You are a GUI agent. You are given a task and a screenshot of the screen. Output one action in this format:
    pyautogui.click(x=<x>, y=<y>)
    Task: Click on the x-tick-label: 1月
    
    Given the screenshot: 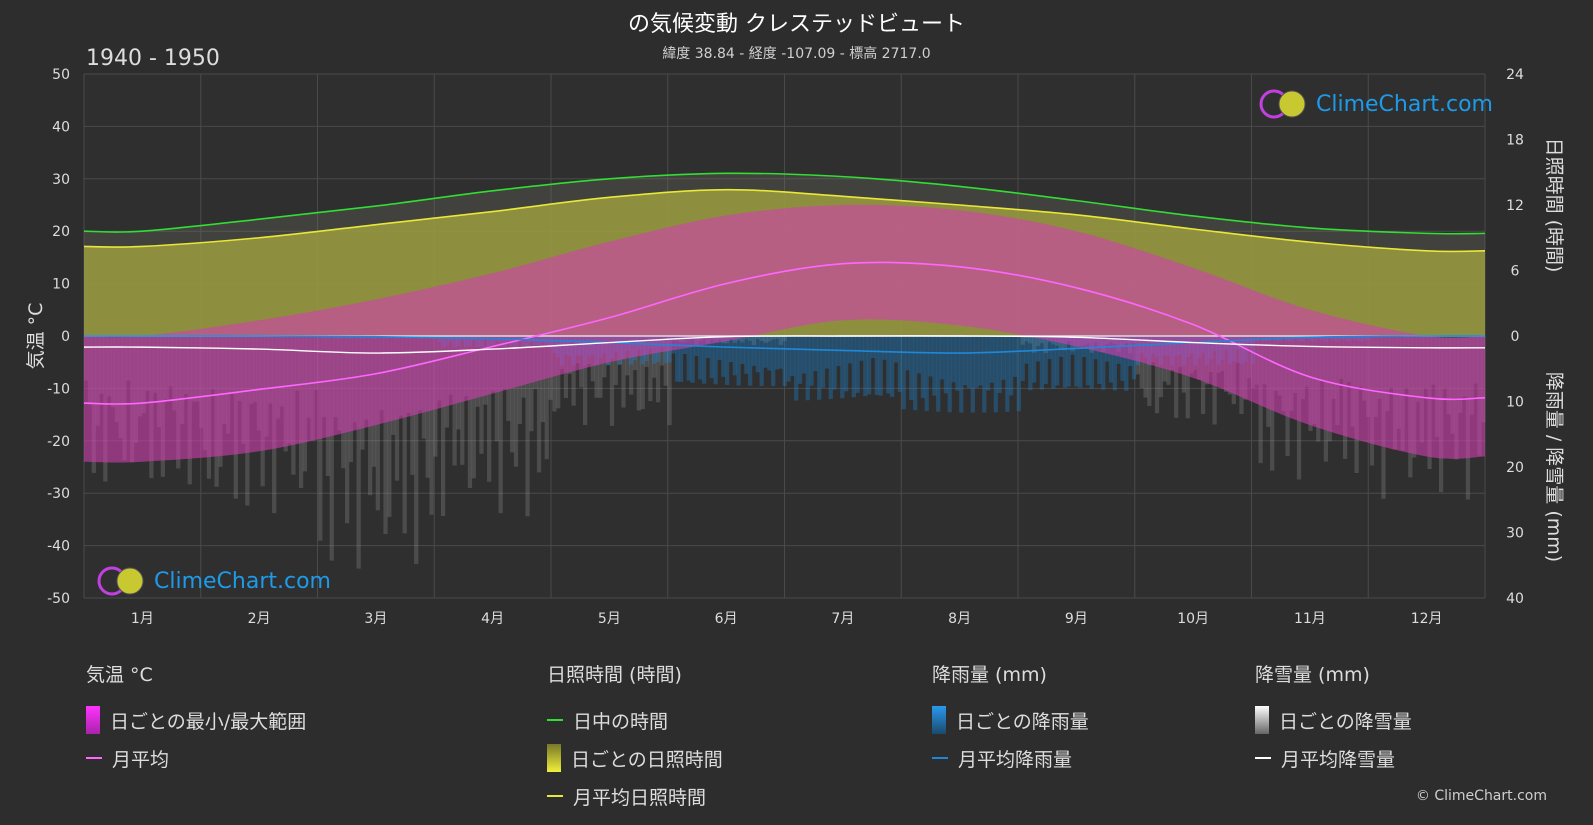 What is the action you would take?
    pyautogui.click(x=142, y=619)
    